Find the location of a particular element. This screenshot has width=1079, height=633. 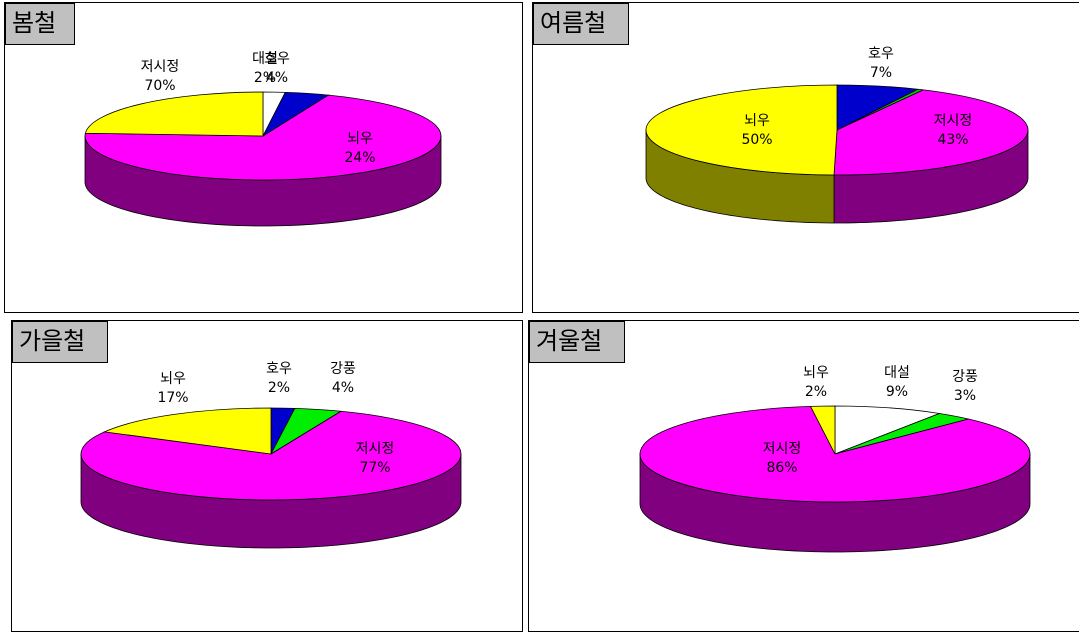

spring-label-value-대설: 2% is located at coordinates (265, 78).